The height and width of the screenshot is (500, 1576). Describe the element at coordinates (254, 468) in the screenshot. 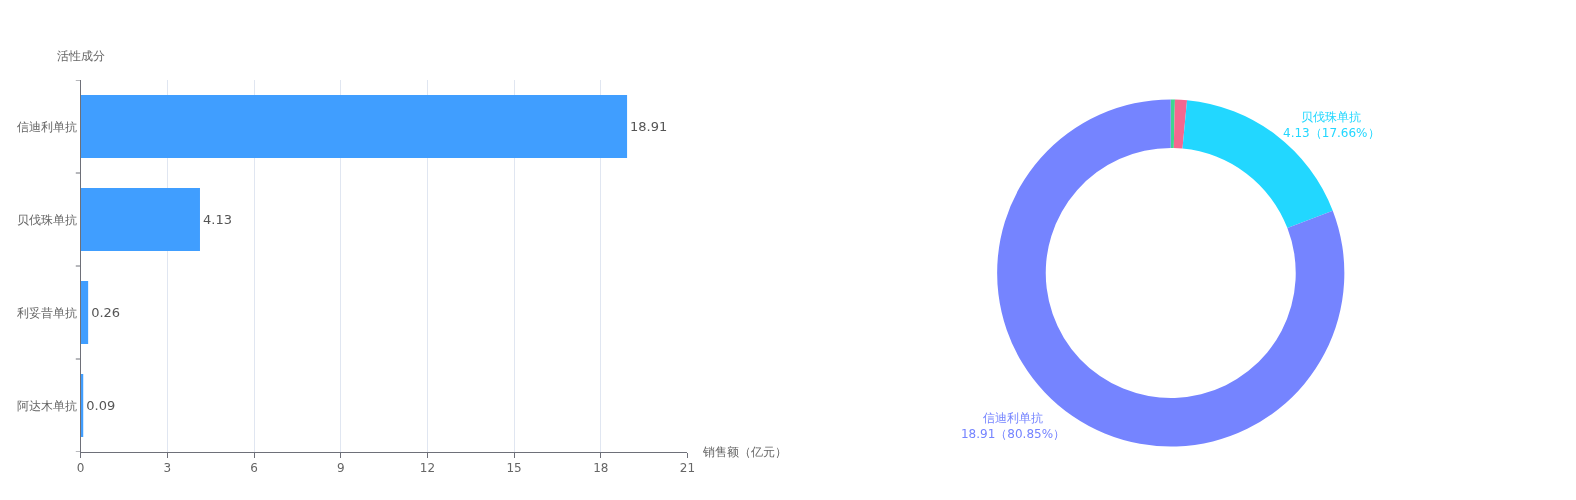

I see `x-tick-label: 6` at that location.